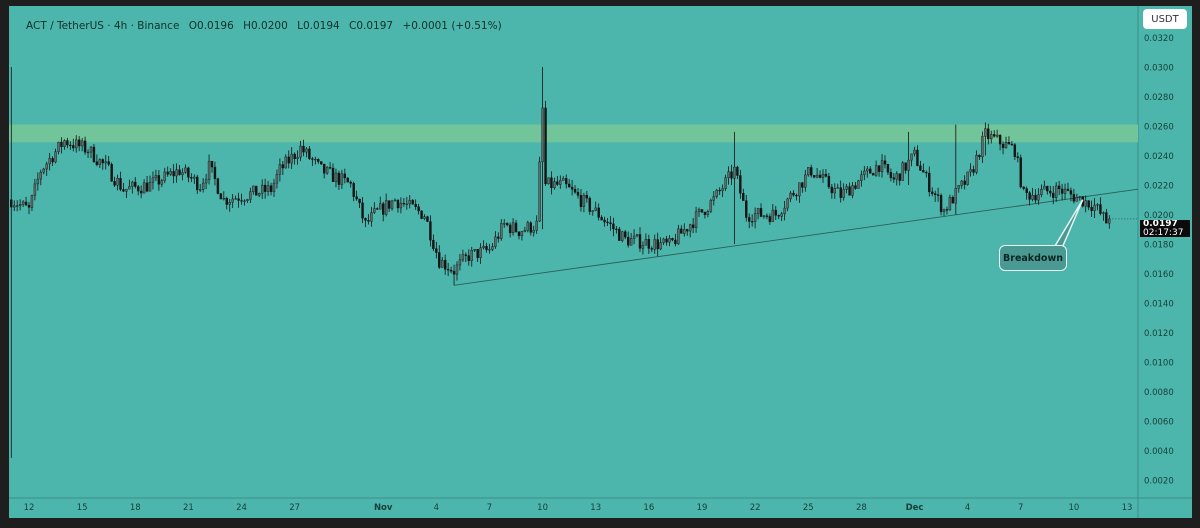 This screenshot has height=528, width=1200. What do you see at coordinates (915, 508) in the screenshot?
I see `x-tick-label: Dec` at bounding box center [915, 508].